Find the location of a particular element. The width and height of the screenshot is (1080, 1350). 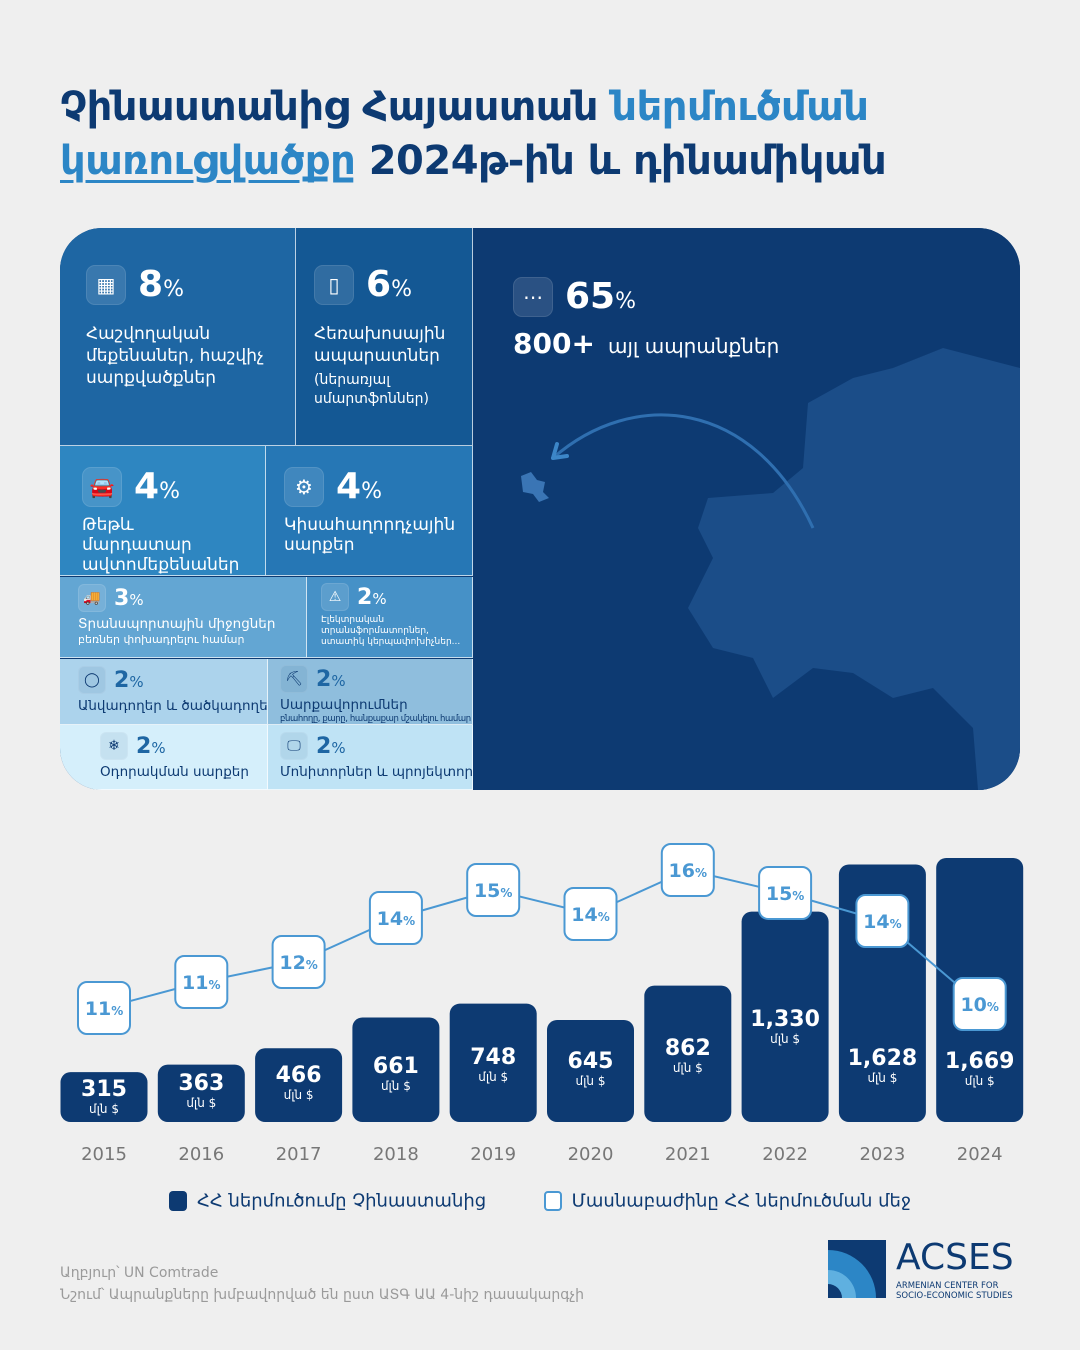

share-label: 12% is located at coordinates (298, 963).